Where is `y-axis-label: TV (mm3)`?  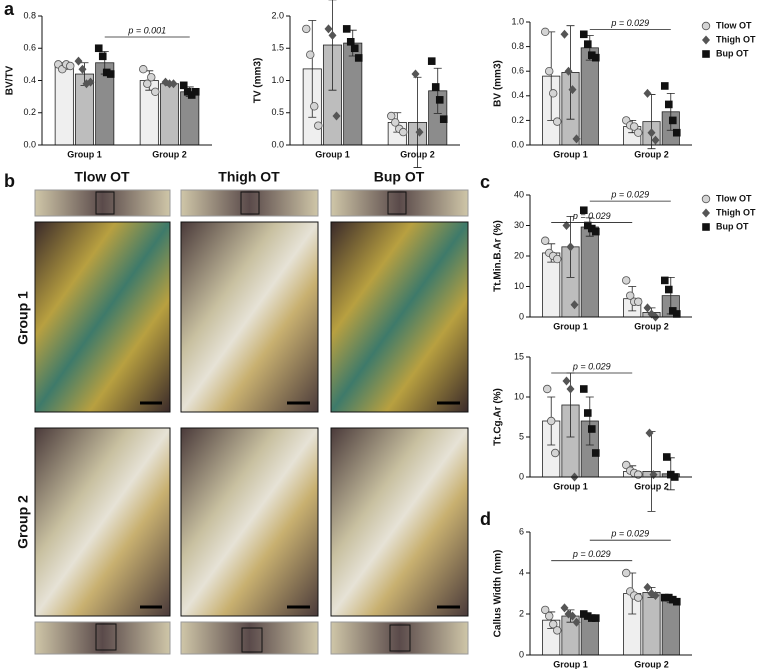
y-axis-label: TV (mm3) is located at coordinates (258, 81).